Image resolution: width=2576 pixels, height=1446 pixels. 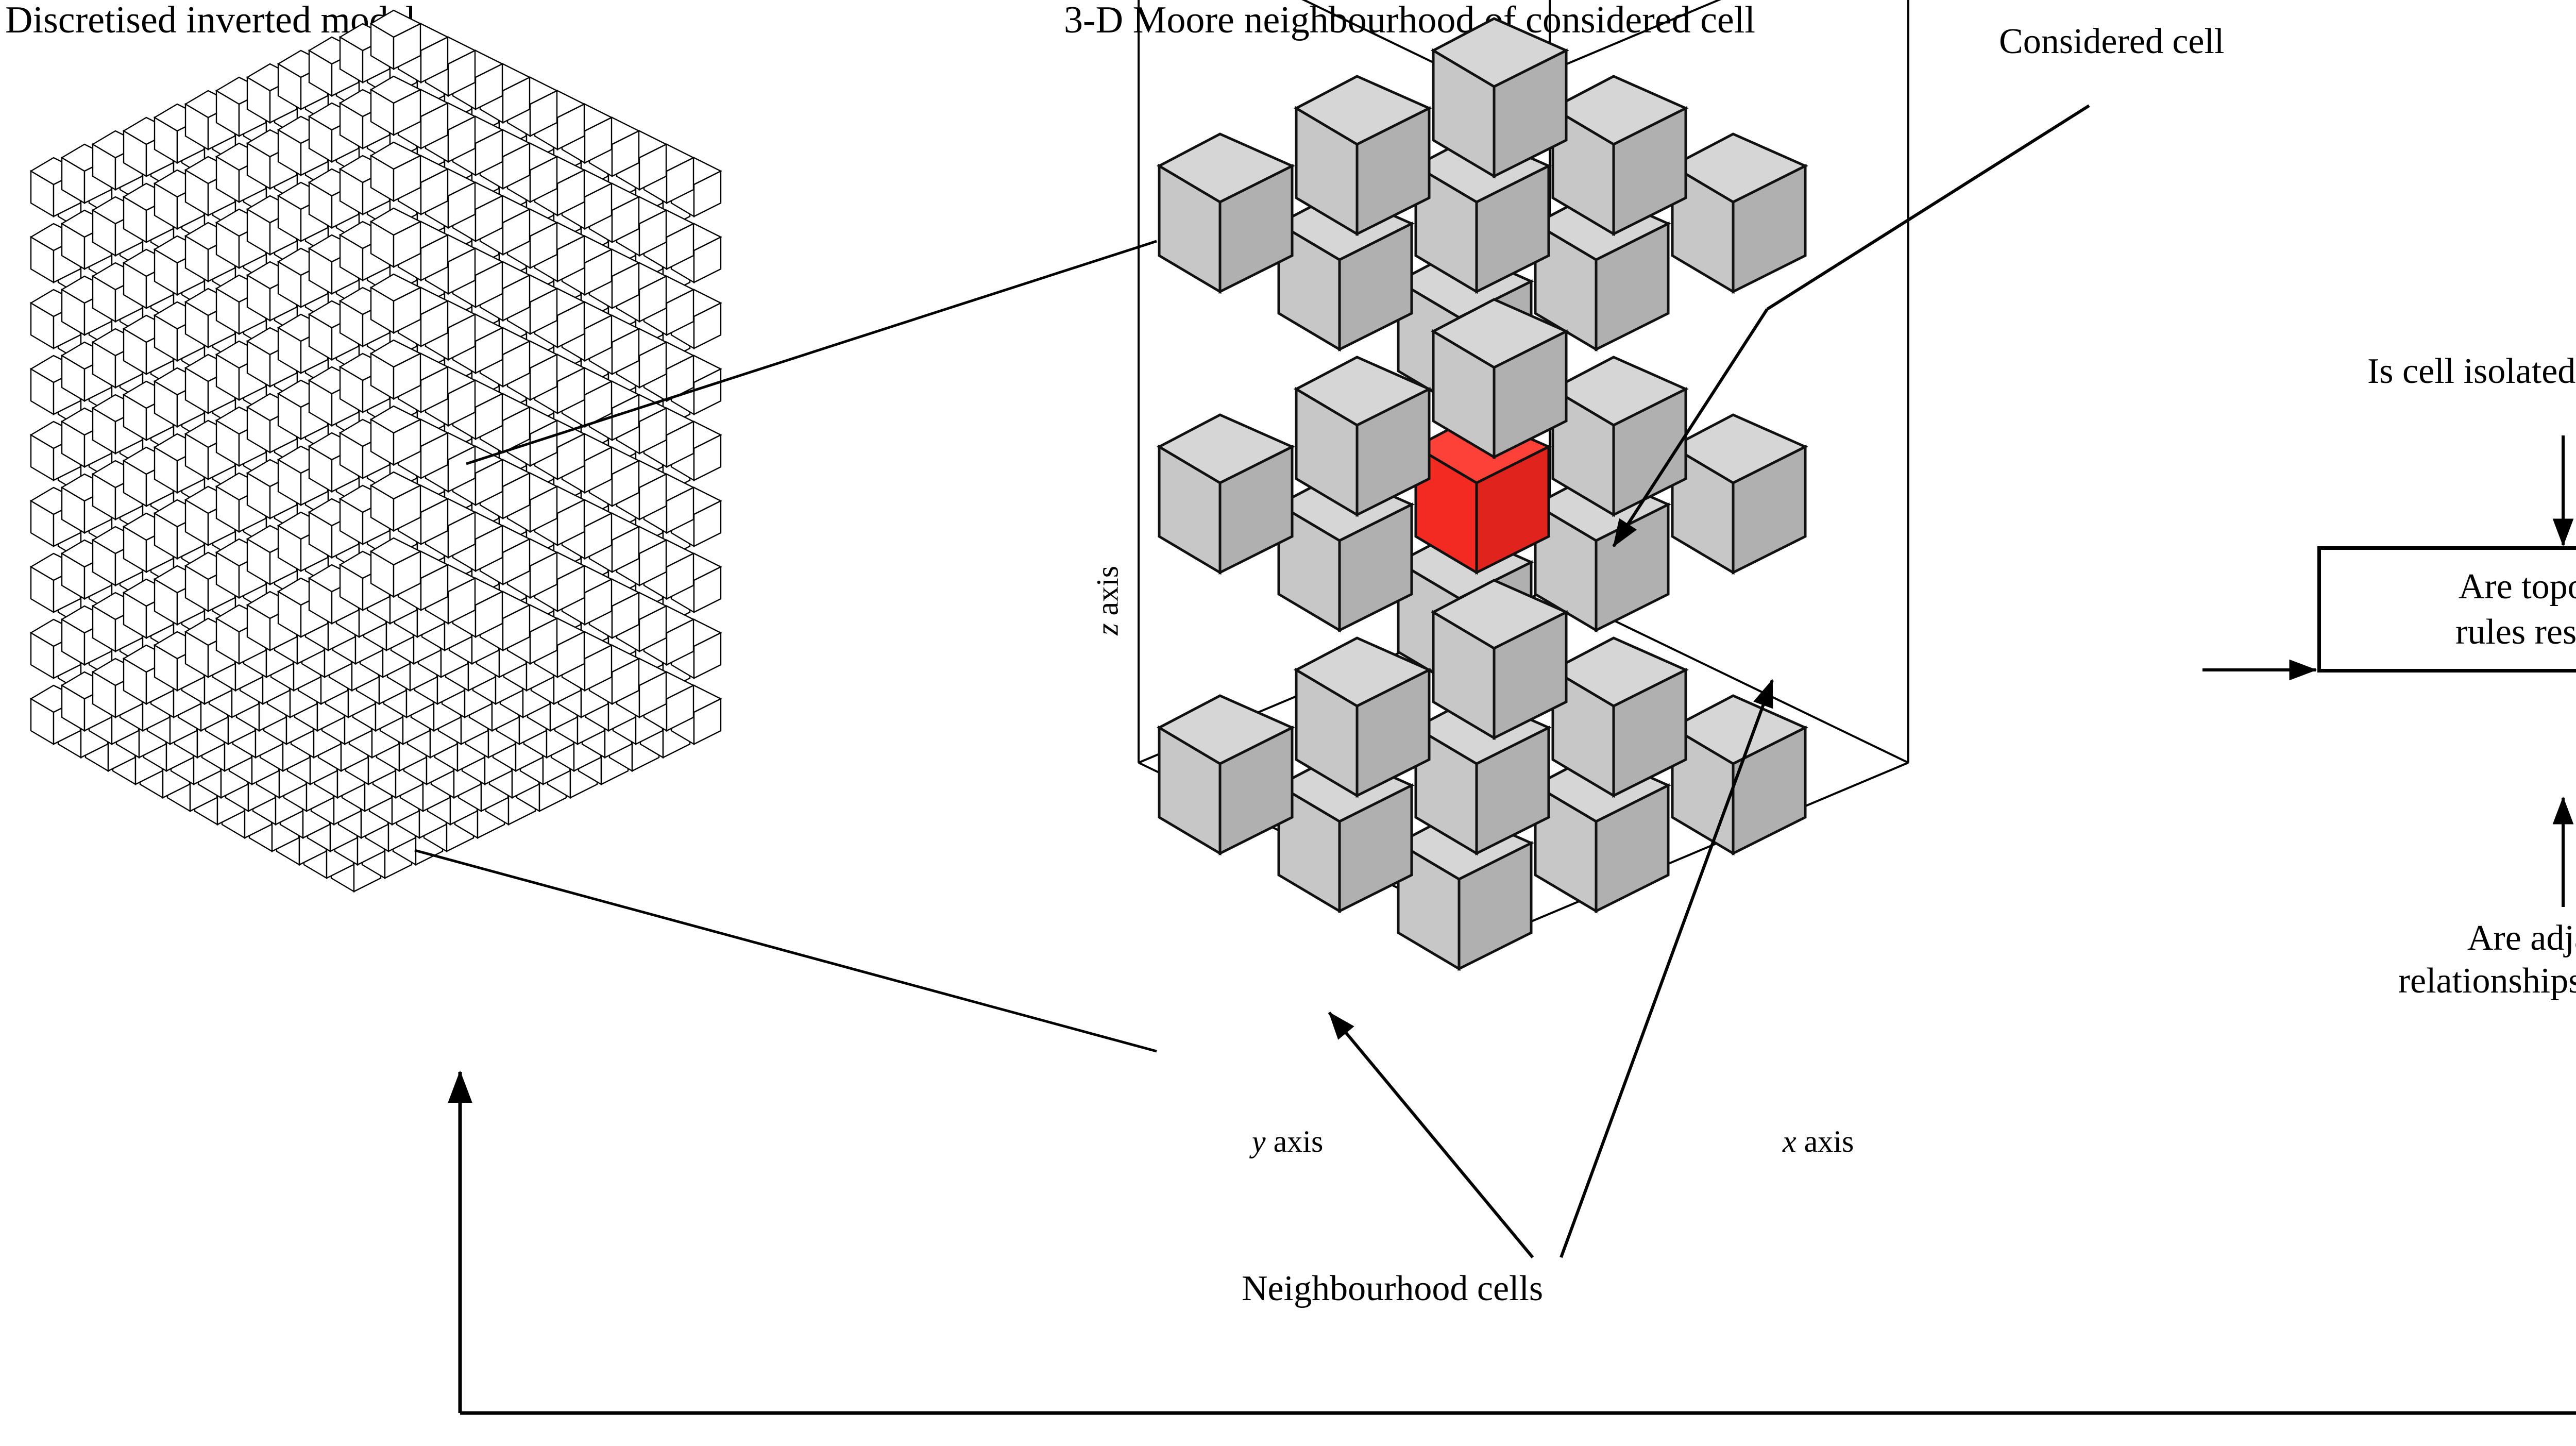 I want to click on x-axis-label: x axis, so click(x=1818, y=1141).